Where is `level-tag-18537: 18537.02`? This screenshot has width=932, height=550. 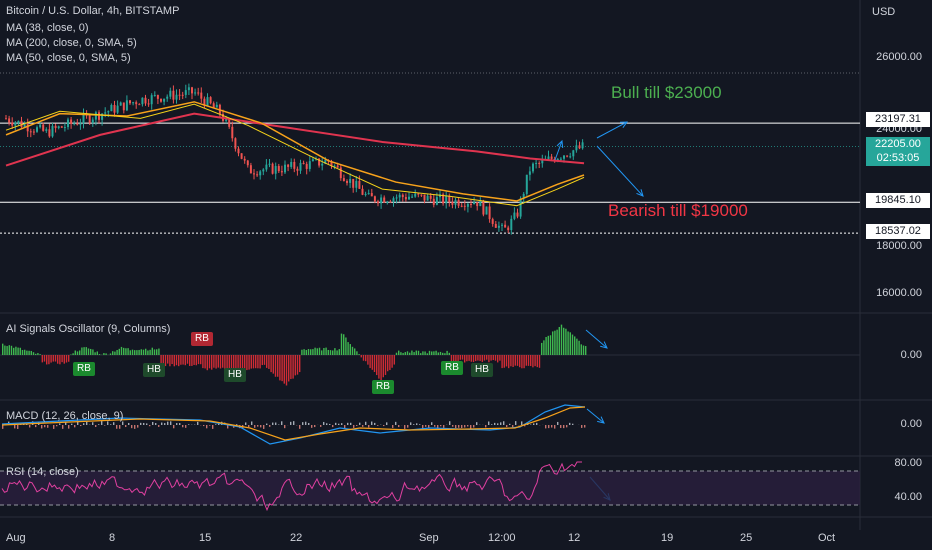
level-tag-18537: 18537.02 is located at coordinates (898, 231).